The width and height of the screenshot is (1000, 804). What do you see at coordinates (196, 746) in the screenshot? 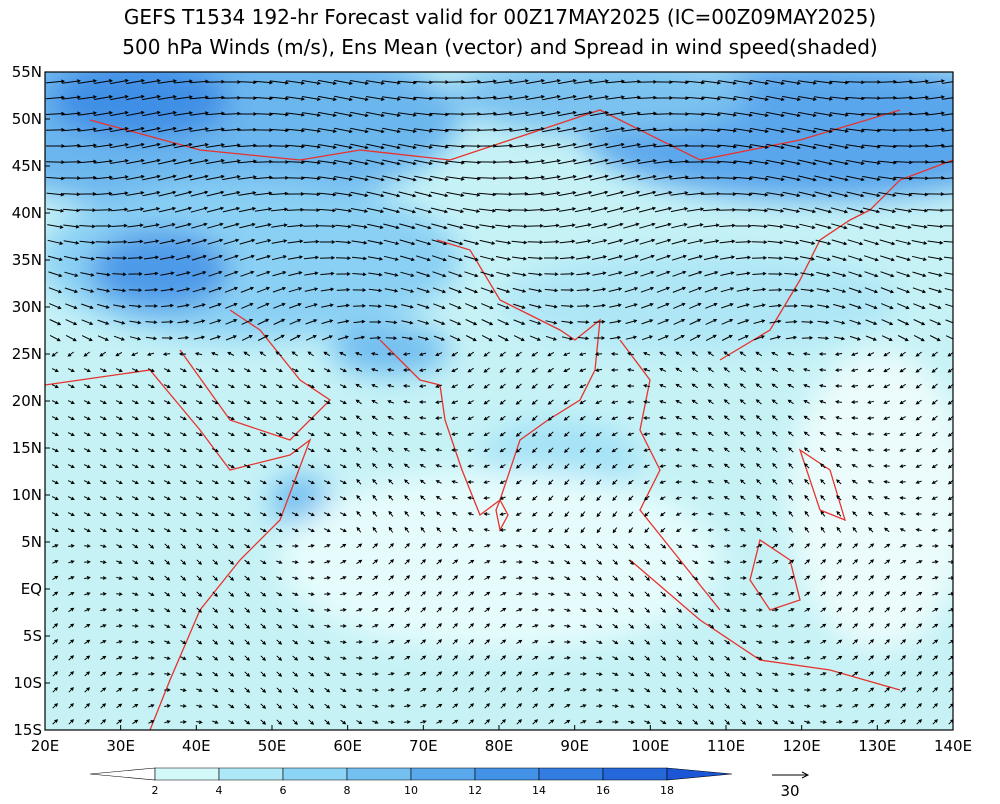
I see `x-axis-label: 40E` at bounding box center [196, 746].